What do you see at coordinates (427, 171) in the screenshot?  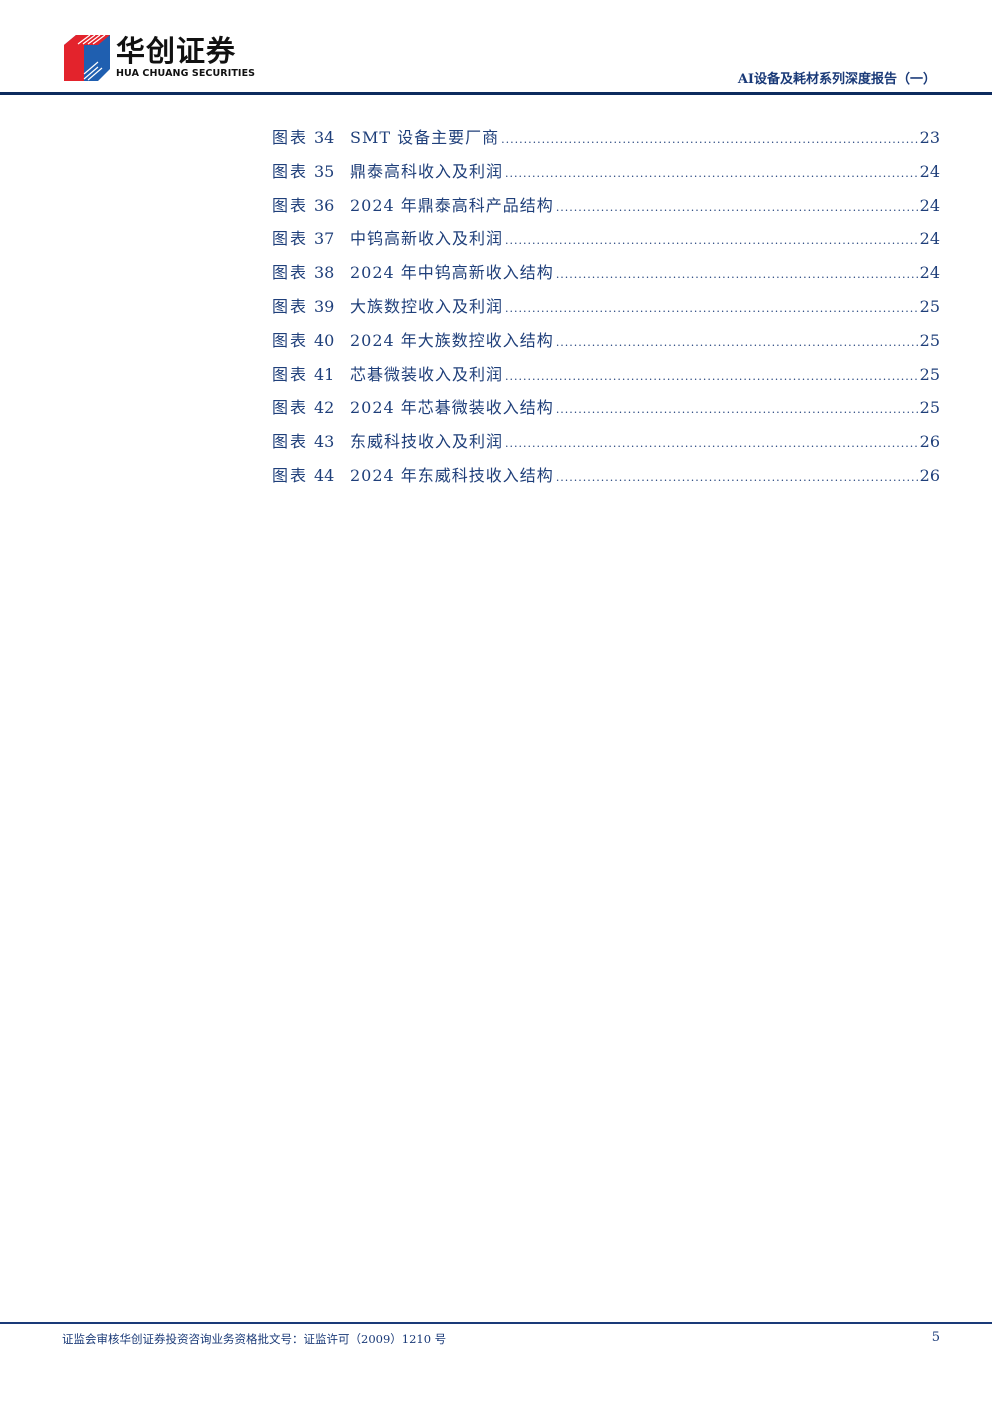 I see `toc-title: 鼎泰高科收入及利润` at bounding box center [427, 171].